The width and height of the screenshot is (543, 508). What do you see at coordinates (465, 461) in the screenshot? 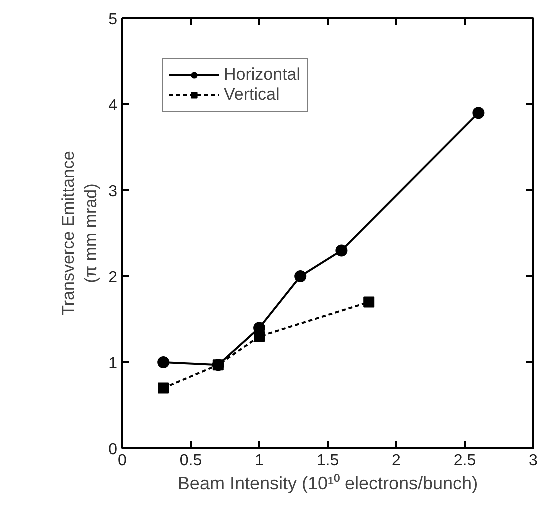
I see `x-tick-label: 2.5` at bounding box center [465, 461].